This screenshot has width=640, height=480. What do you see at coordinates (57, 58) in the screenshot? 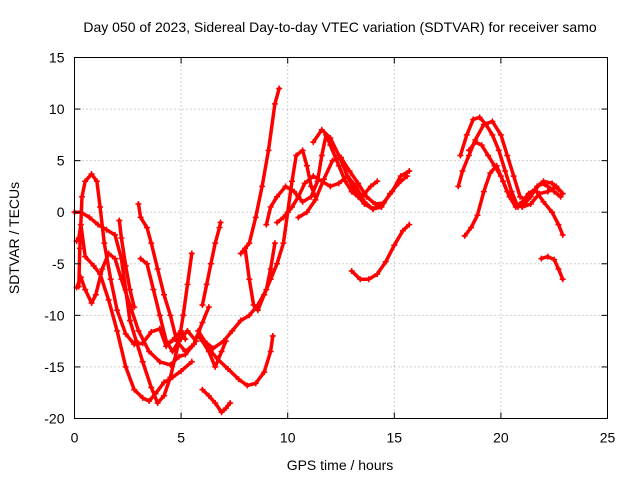
I see `y-tick-label: 15` at bounding box center [57, 58].